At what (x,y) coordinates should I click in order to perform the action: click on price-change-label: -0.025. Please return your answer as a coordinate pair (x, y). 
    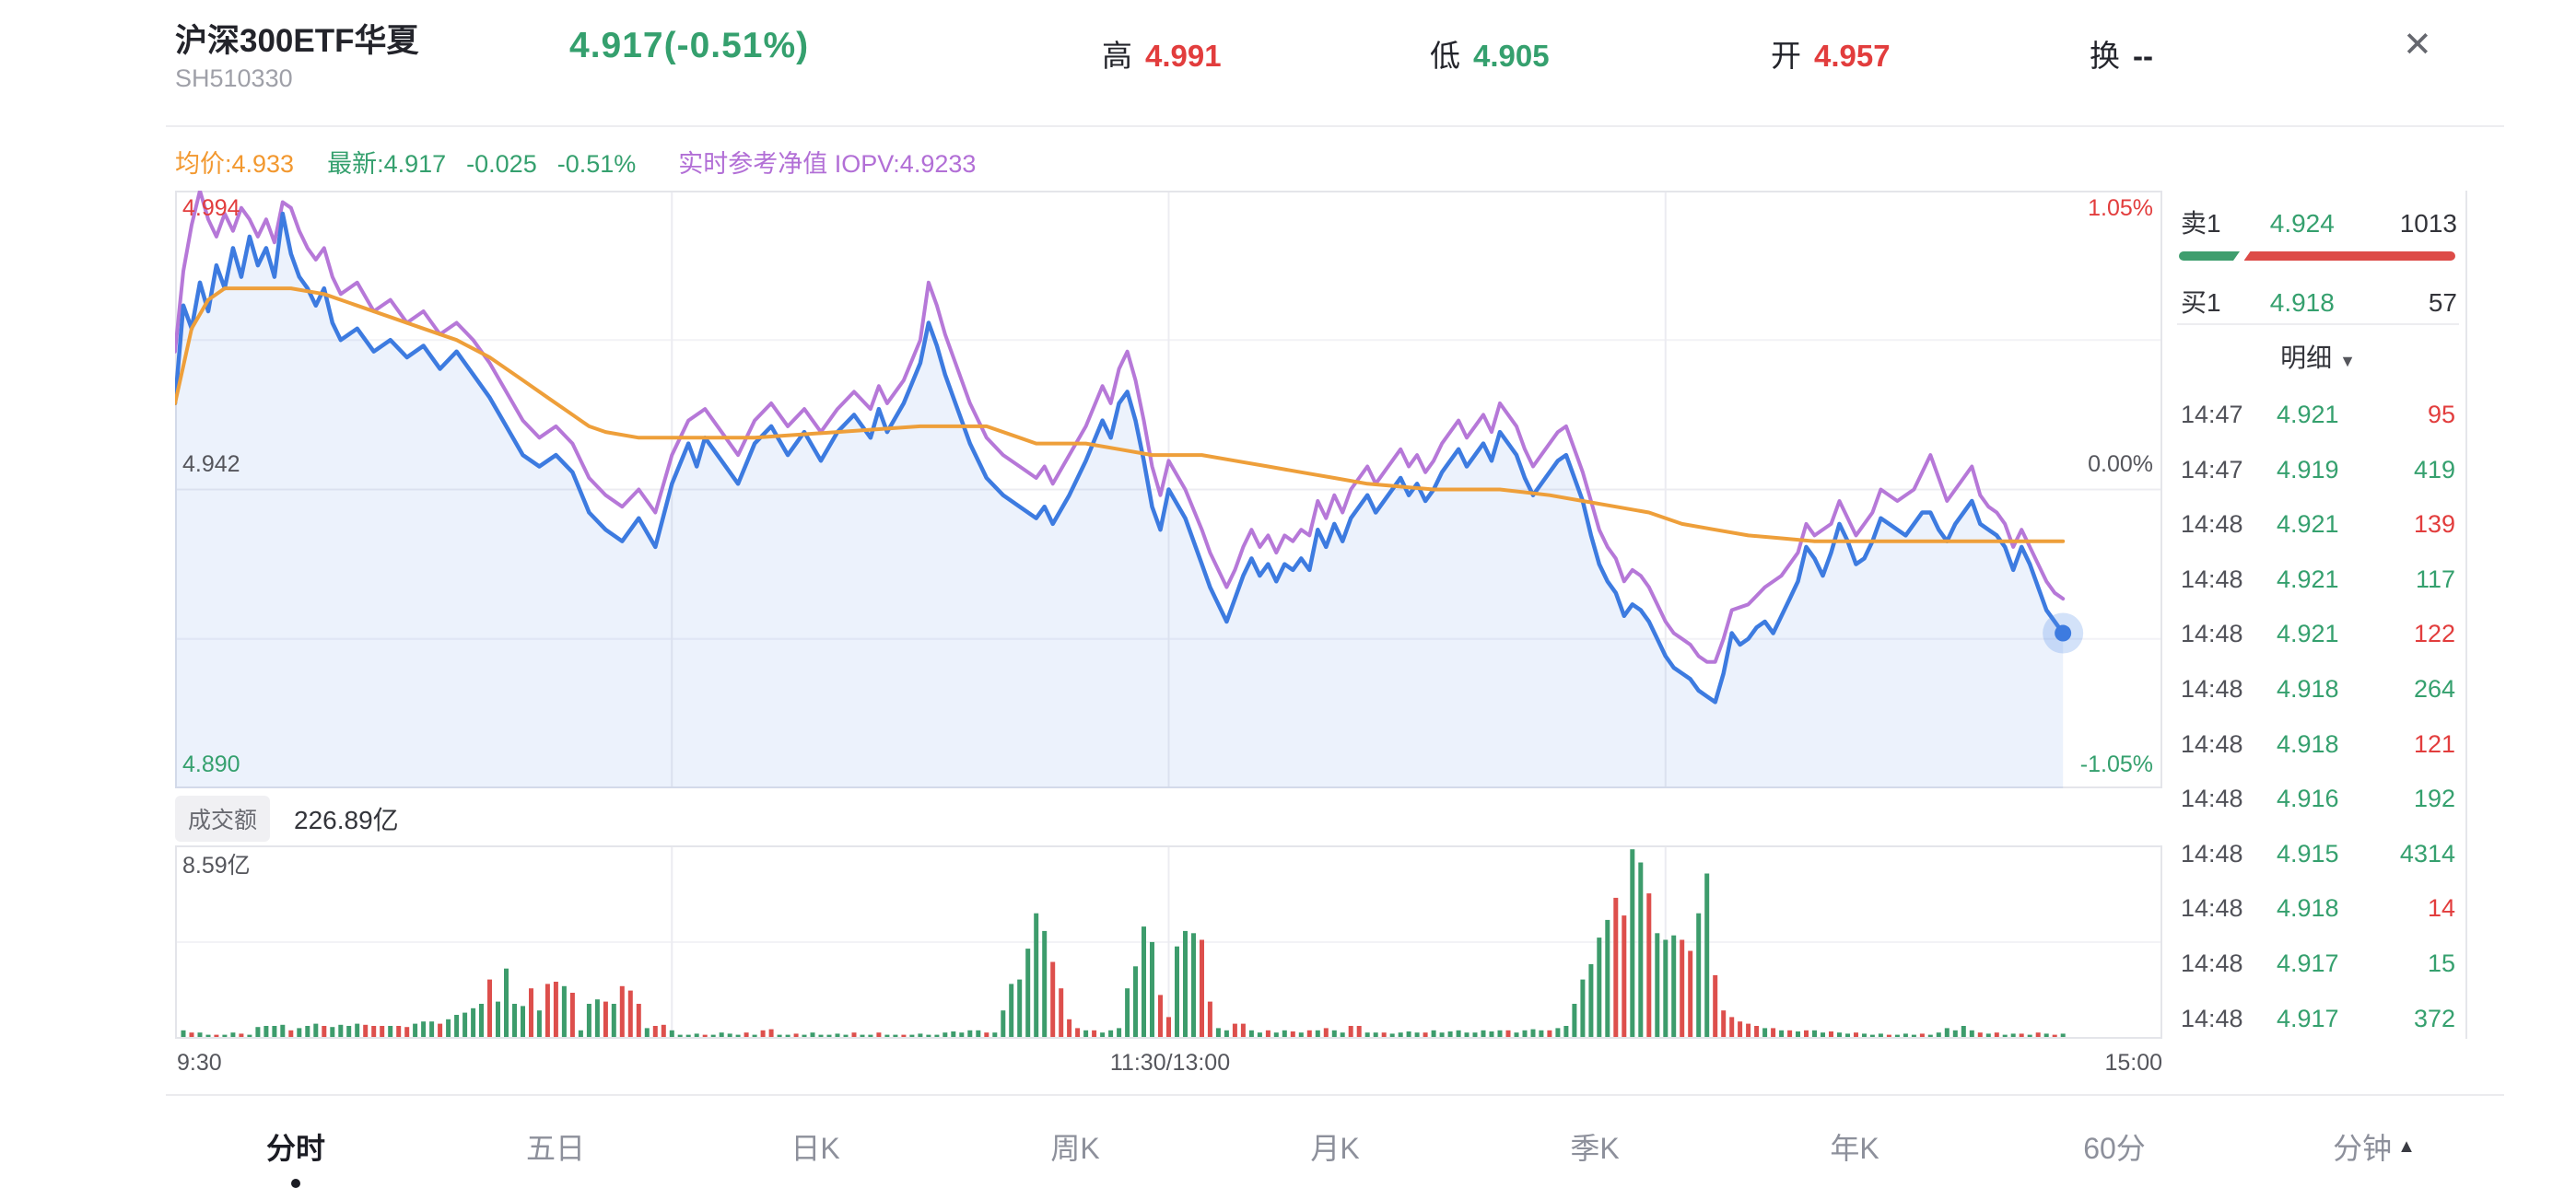
    Looking at the image, I should click on (502, 164).